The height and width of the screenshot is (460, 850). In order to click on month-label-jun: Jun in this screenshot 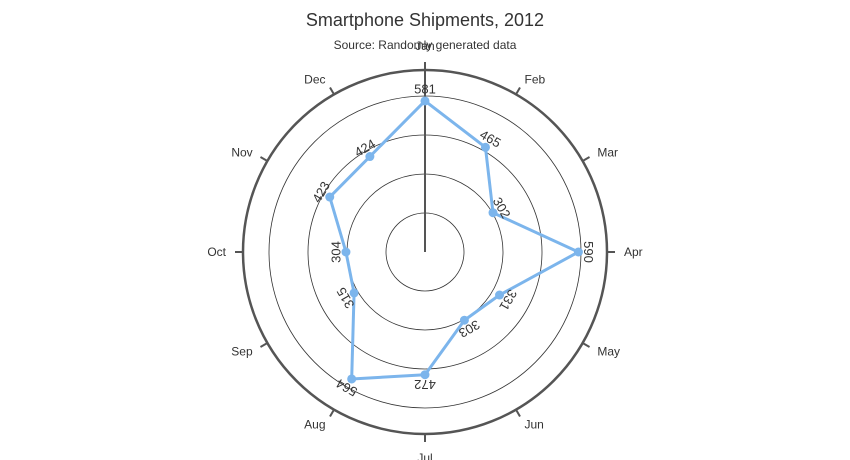, I will do `click(534, 424)`.